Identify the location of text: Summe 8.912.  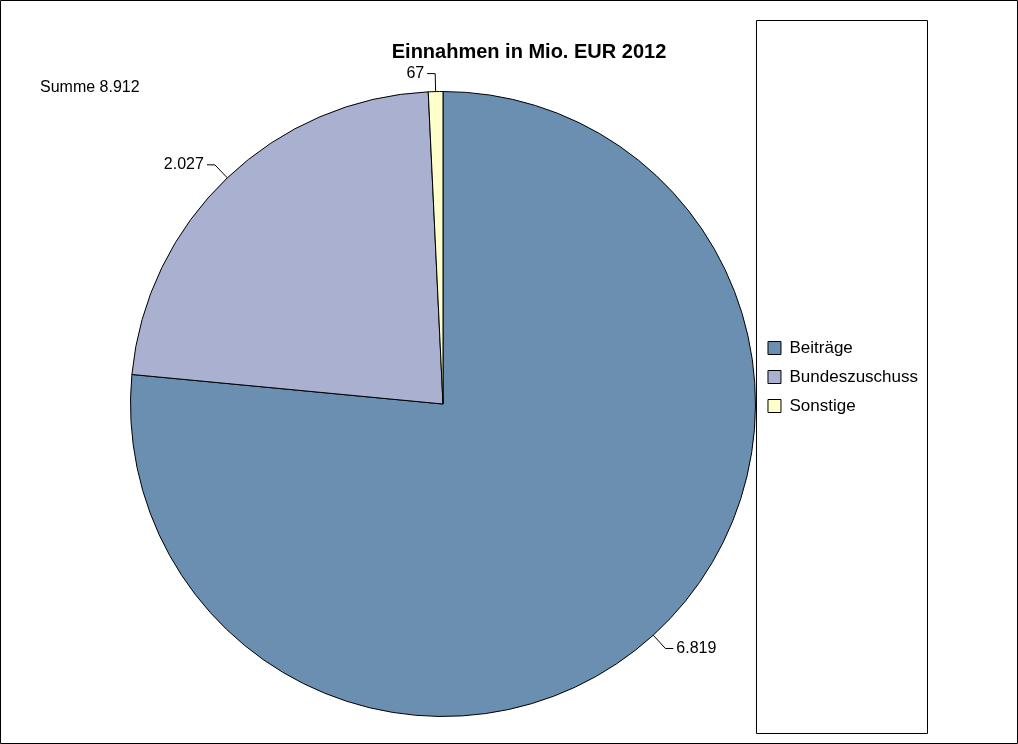
(90, 87).